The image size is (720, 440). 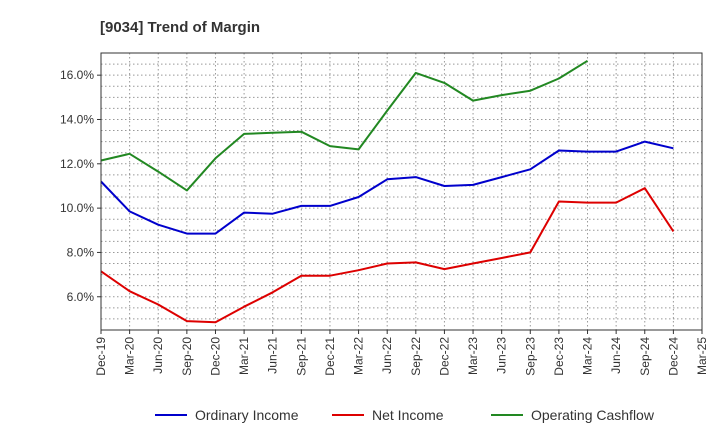 What do you see at coordinates (593, 415) in the screenshot?
I see `legend-label-operating-cashflow: Operating Cashflow` at bounding box center [593, 415].